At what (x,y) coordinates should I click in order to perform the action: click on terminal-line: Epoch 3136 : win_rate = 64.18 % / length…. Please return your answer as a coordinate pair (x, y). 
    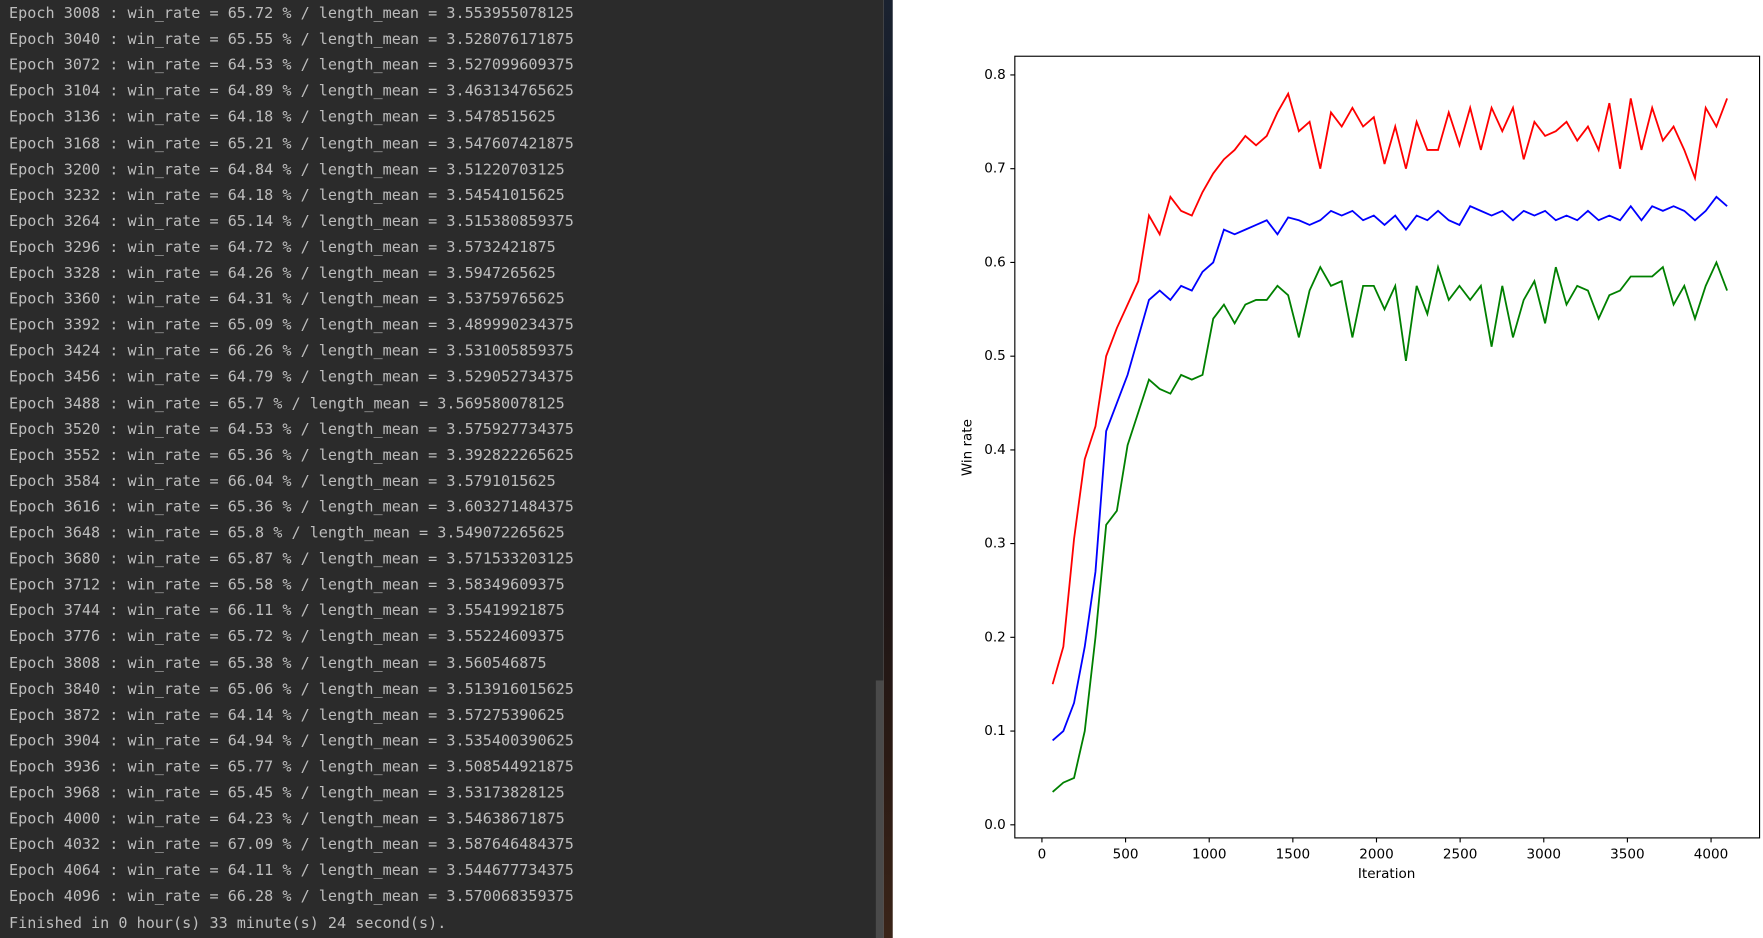
    Looking at the image, I should click on (282, 118).